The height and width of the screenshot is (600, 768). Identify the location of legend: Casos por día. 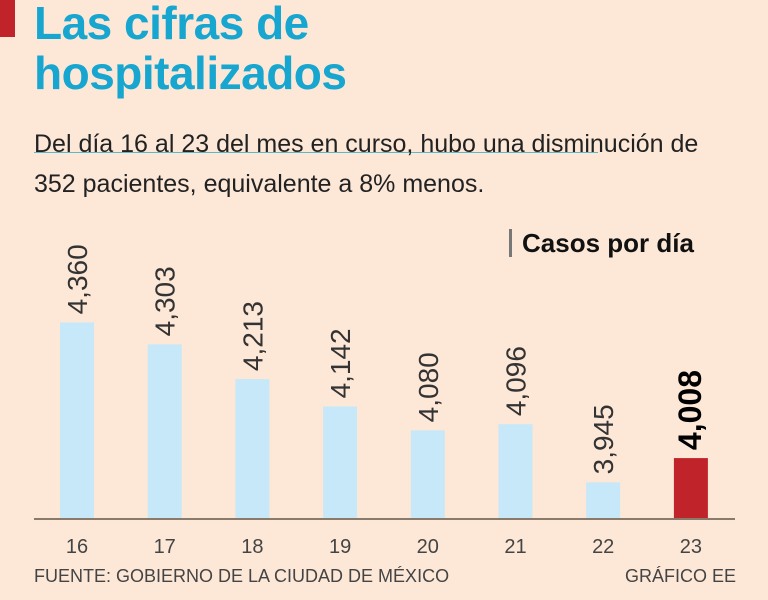
(601, 243).